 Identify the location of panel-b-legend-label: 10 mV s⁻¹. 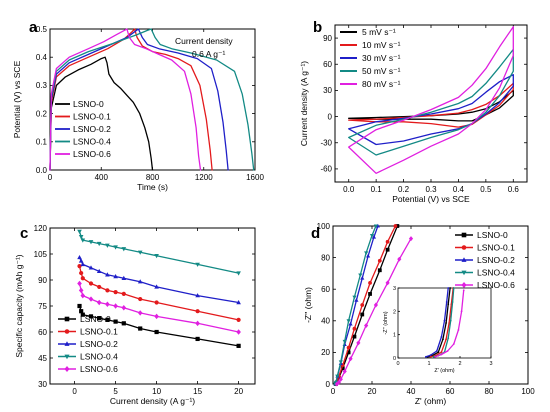
(381, 45).